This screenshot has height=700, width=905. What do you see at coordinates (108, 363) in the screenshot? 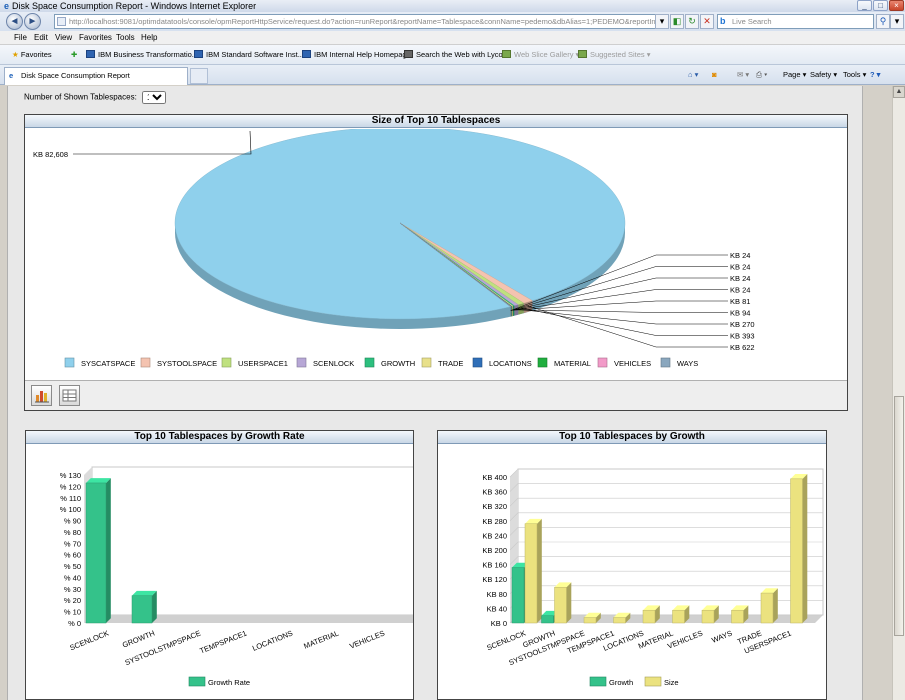
I see `legend-label-syscatspace: SYSCATSPACE` at bounding box center [108, 363].